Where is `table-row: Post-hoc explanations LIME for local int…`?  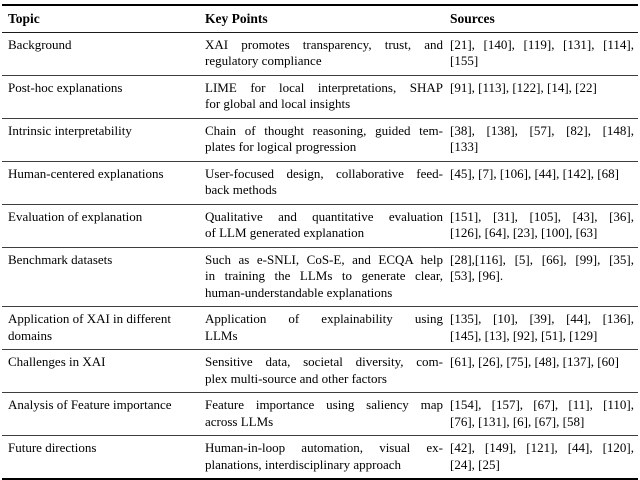 table-row: Post-hoc explanations LIME for local int… is located at coordinates (320, 96).